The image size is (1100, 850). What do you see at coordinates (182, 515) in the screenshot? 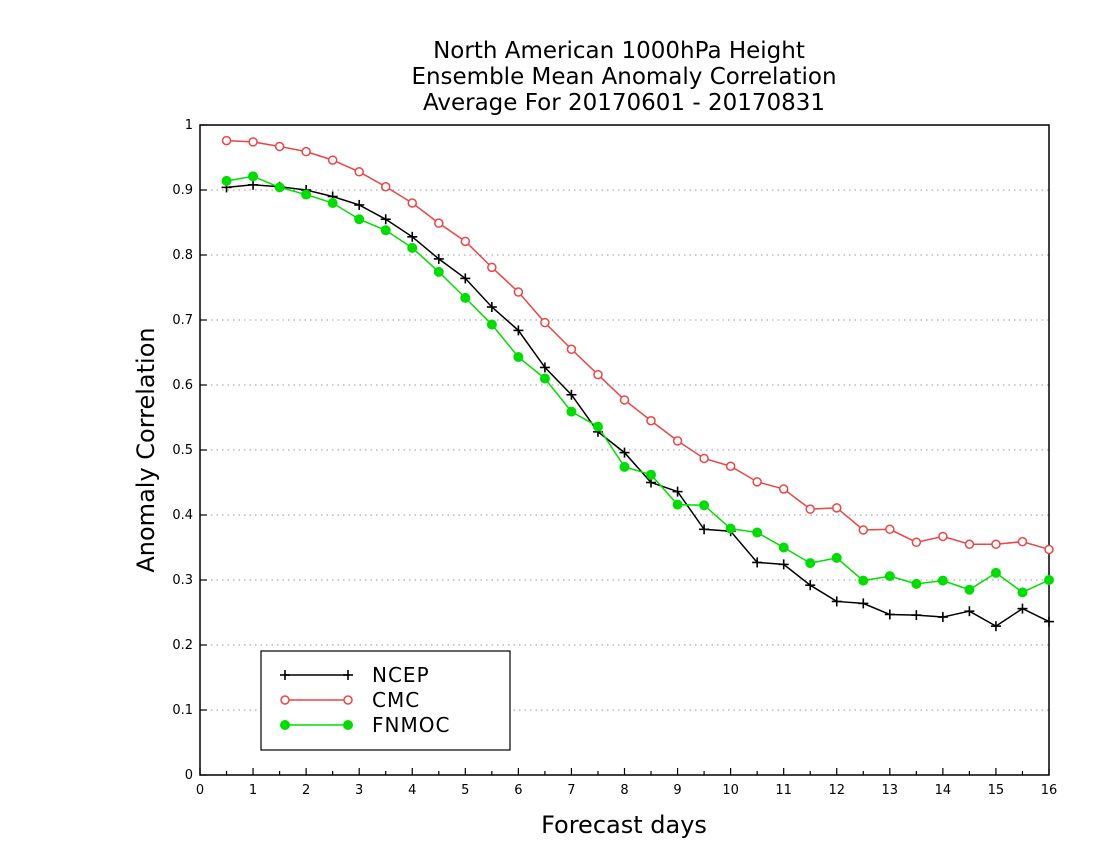
I see `y-tick-label: 0.4` at bounding box center [182, 515].